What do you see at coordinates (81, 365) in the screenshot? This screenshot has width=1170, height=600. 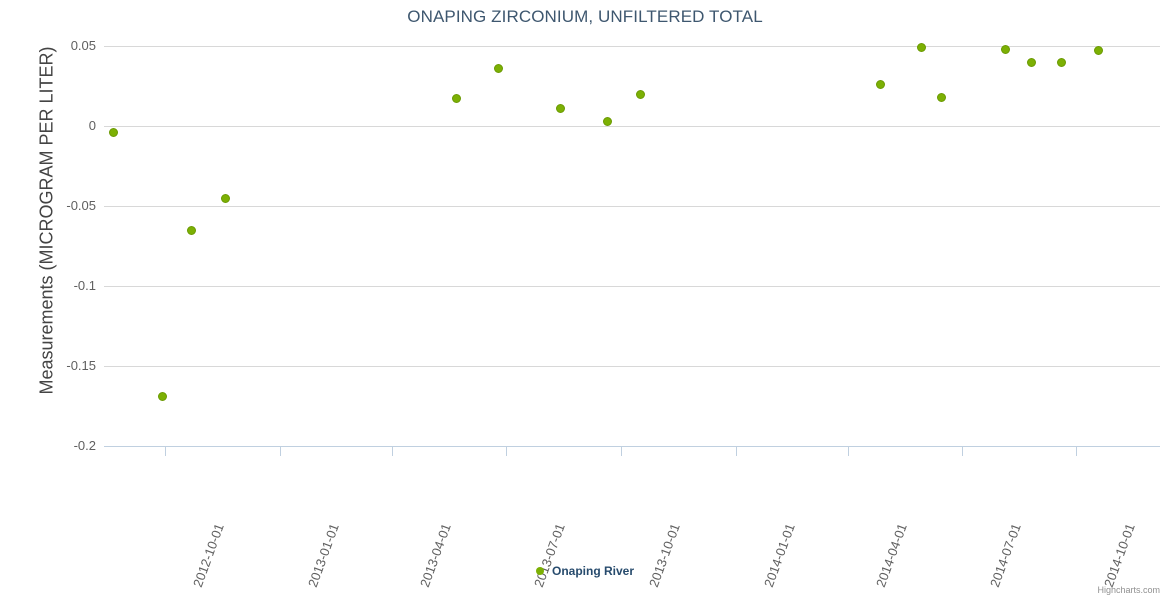 I see `y-axis-tick-label: -0.15` at bounding box center [81, 365].